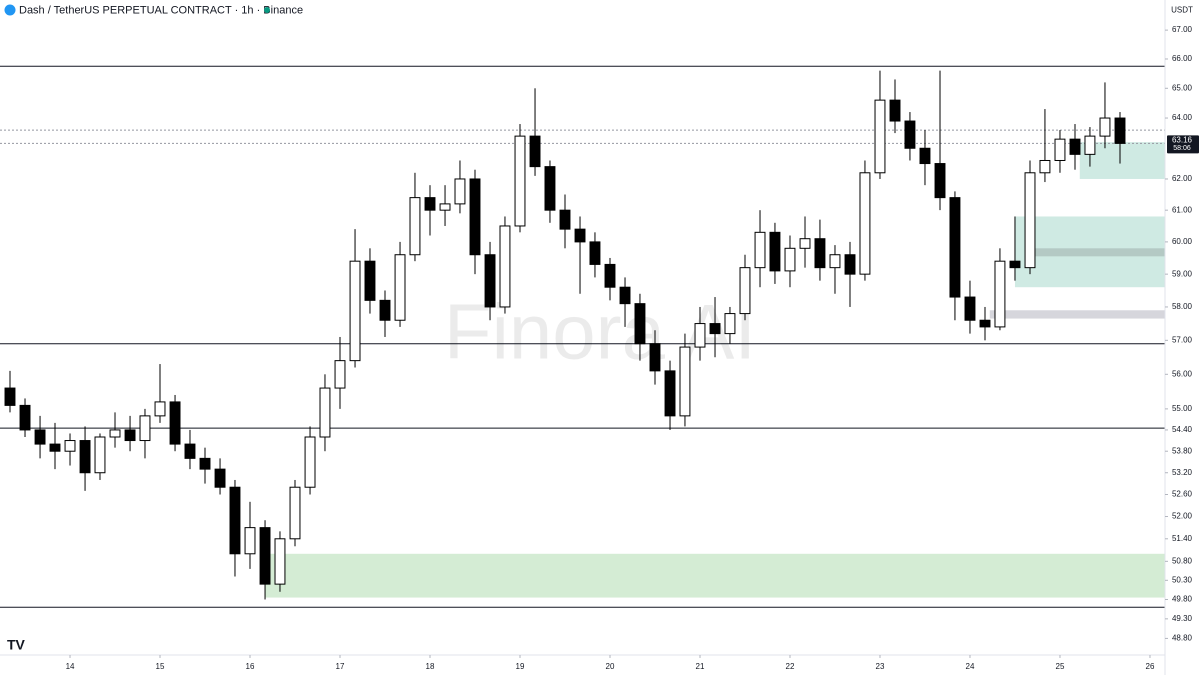  What do you see at coordinates (1182, 140) in the screenshot?
I see `price-tag-label: 63.16` at bounding box center [1182, 140].